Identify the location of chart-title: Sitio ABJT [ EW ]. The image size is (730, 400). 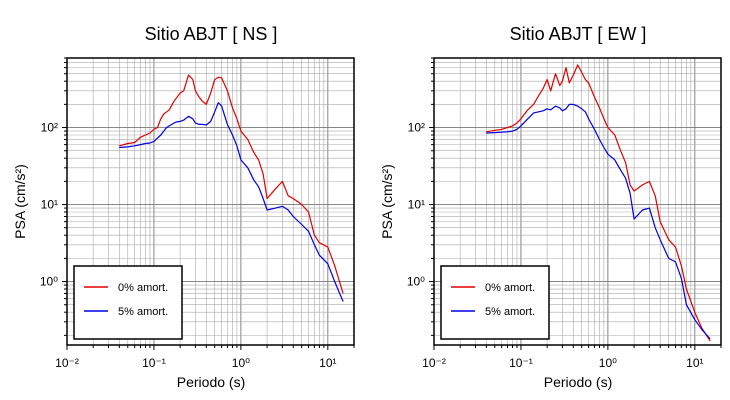
(578, 34).